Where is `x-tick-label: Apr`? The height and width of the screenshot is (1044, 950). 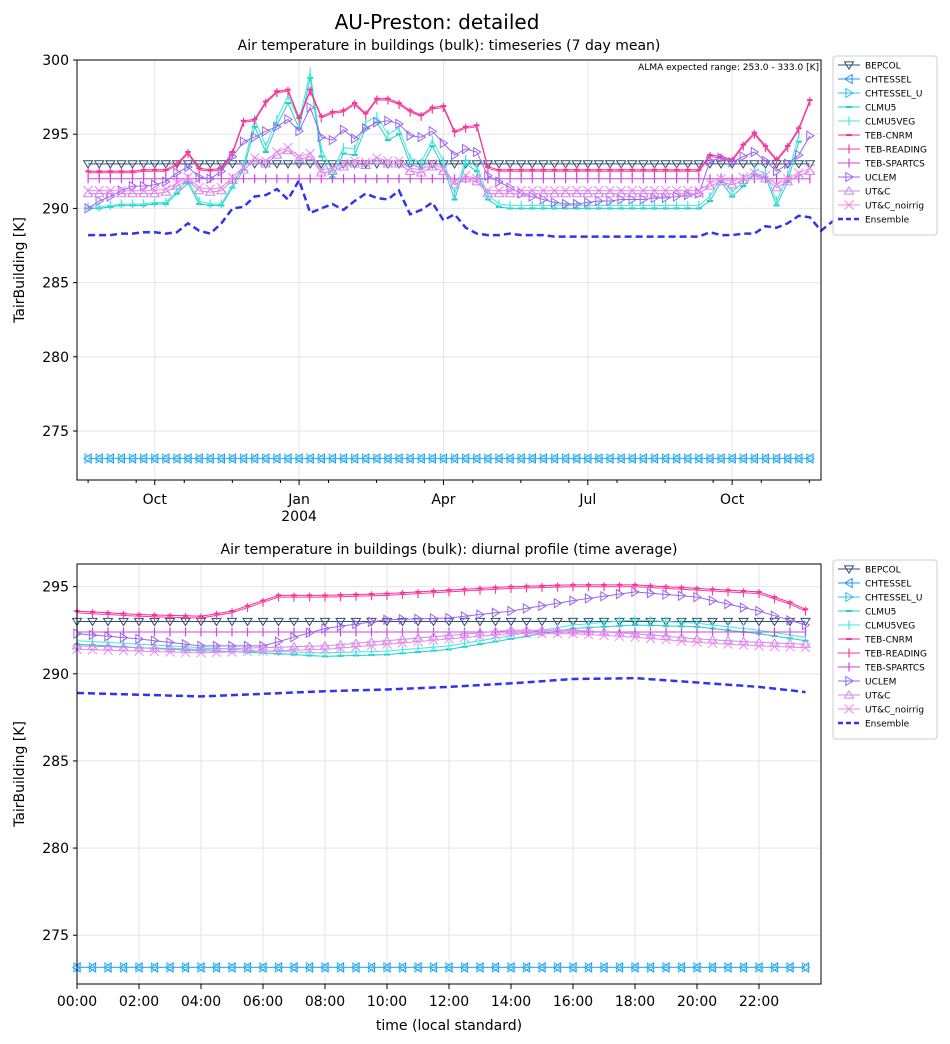 x-tick-label: Apr is located at coordinates (443, 500).